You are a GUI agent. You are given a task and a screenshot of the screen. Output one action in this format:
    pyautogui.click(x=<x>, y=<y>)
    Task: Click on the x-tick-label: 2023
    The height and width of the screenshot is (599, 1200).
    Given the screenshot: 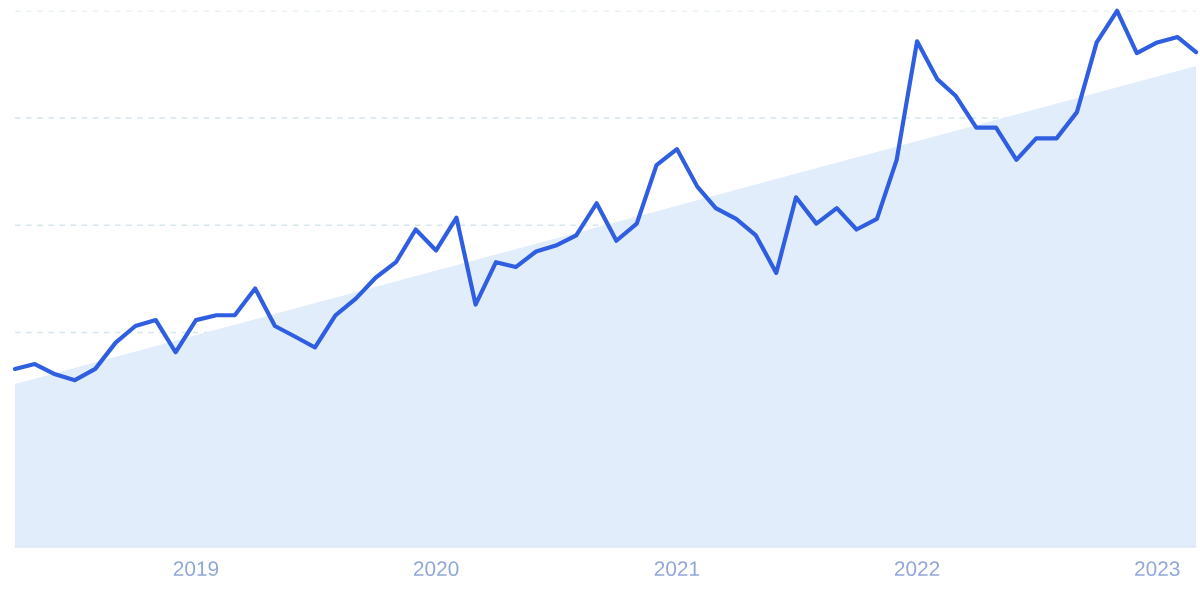 What is the action you would take?
    pyautogui.click(x=1157, y=569)
    